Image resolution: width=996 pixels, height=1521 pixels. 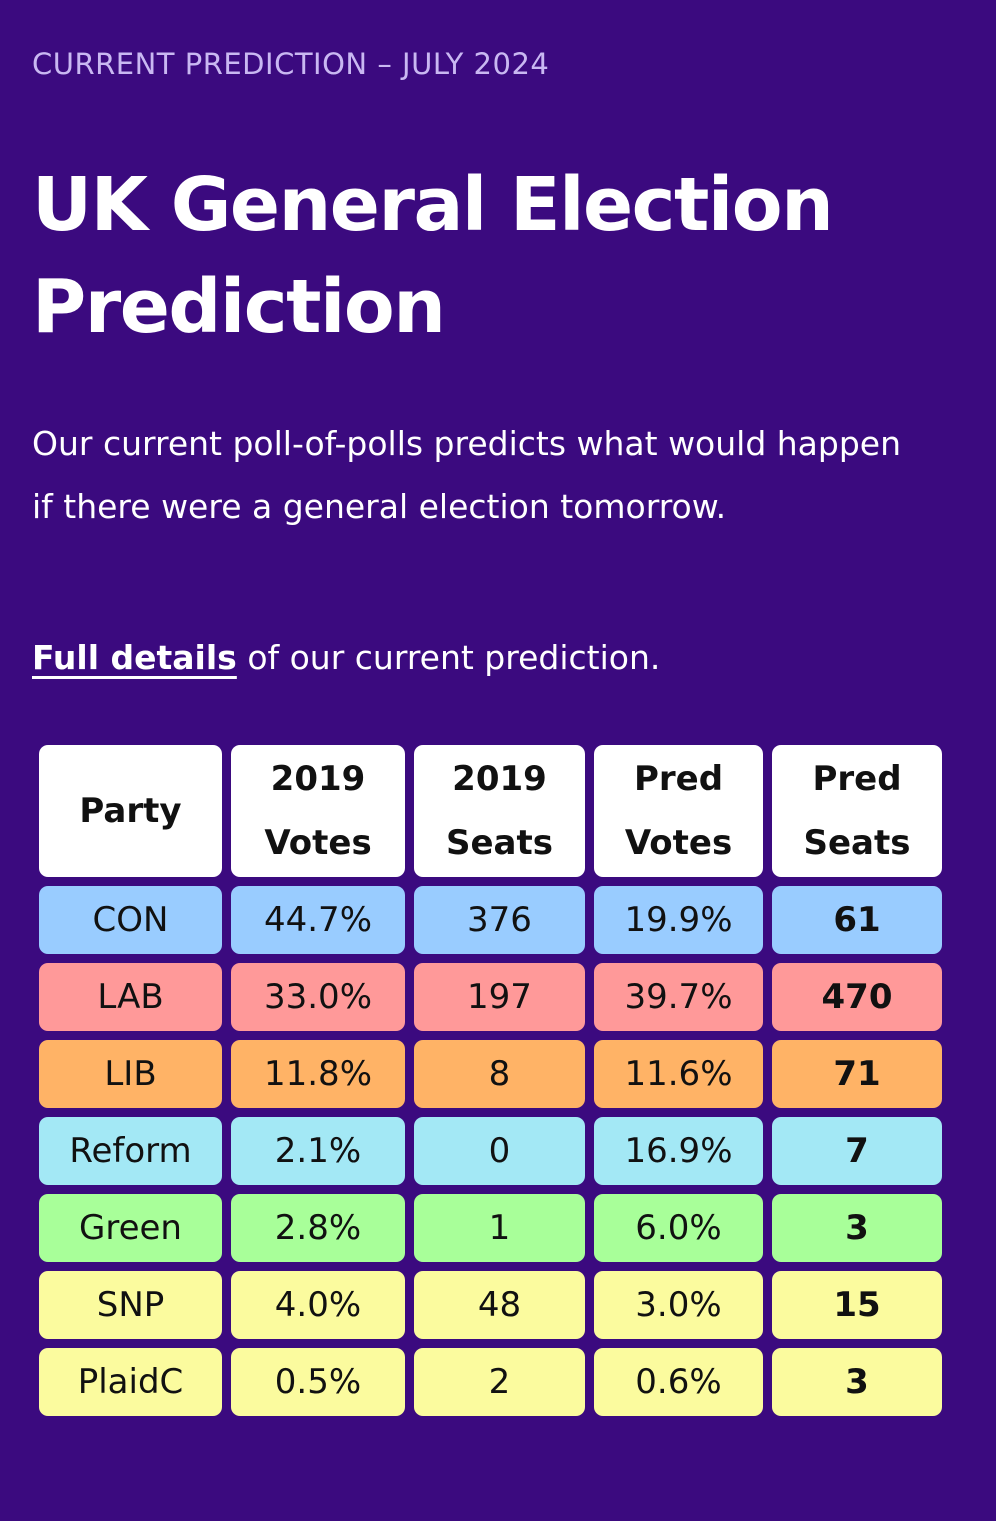 I want to click on column-header-party: Party, so click(x=130, y=811).